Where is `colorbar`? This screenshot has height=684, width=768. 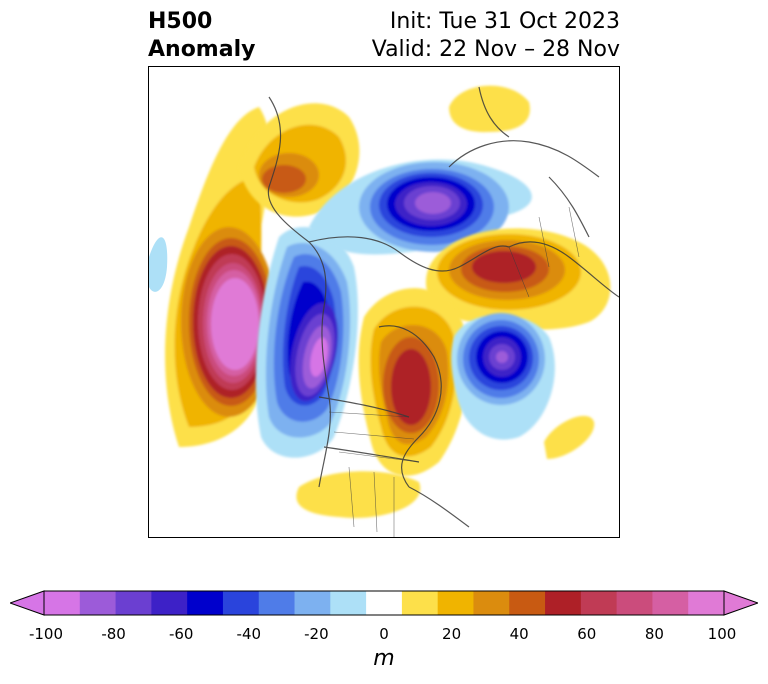 colorbar is located at coordinates (384, 603).